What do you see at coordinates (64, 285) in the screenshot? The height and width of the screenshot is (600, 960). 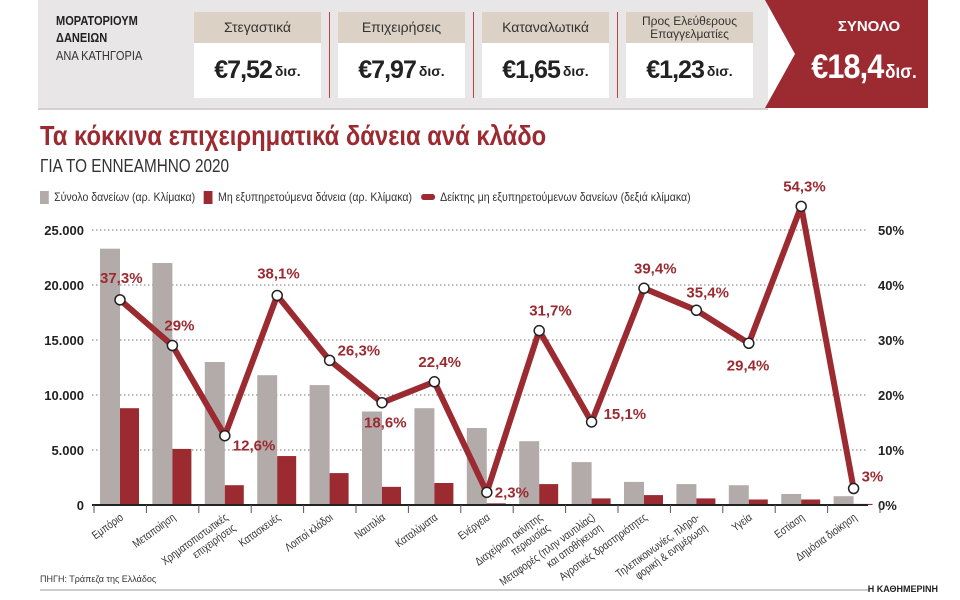 I see `y-left-tick-label: 20.000` at bounding box center [64, 285].